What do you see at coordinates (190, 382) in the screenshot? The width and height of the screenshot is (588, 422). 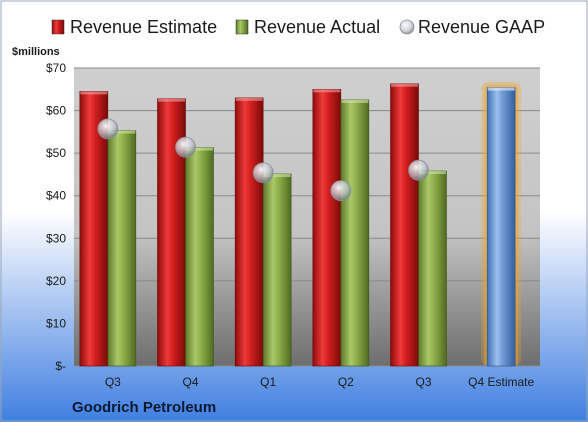 I see `x-tick-label: Q4` at bounding box center [190, 382].